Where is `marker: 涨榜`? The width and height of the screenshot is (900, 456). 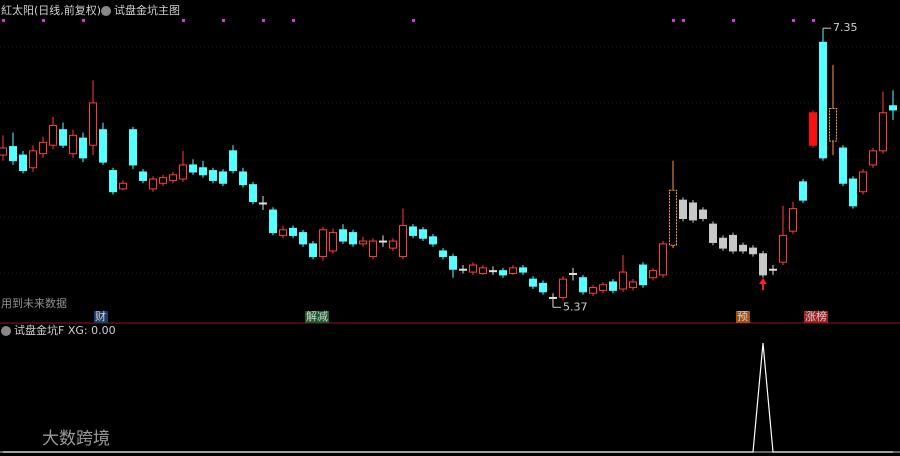
marker: 涨榜 is located at coordinates (816, 316).